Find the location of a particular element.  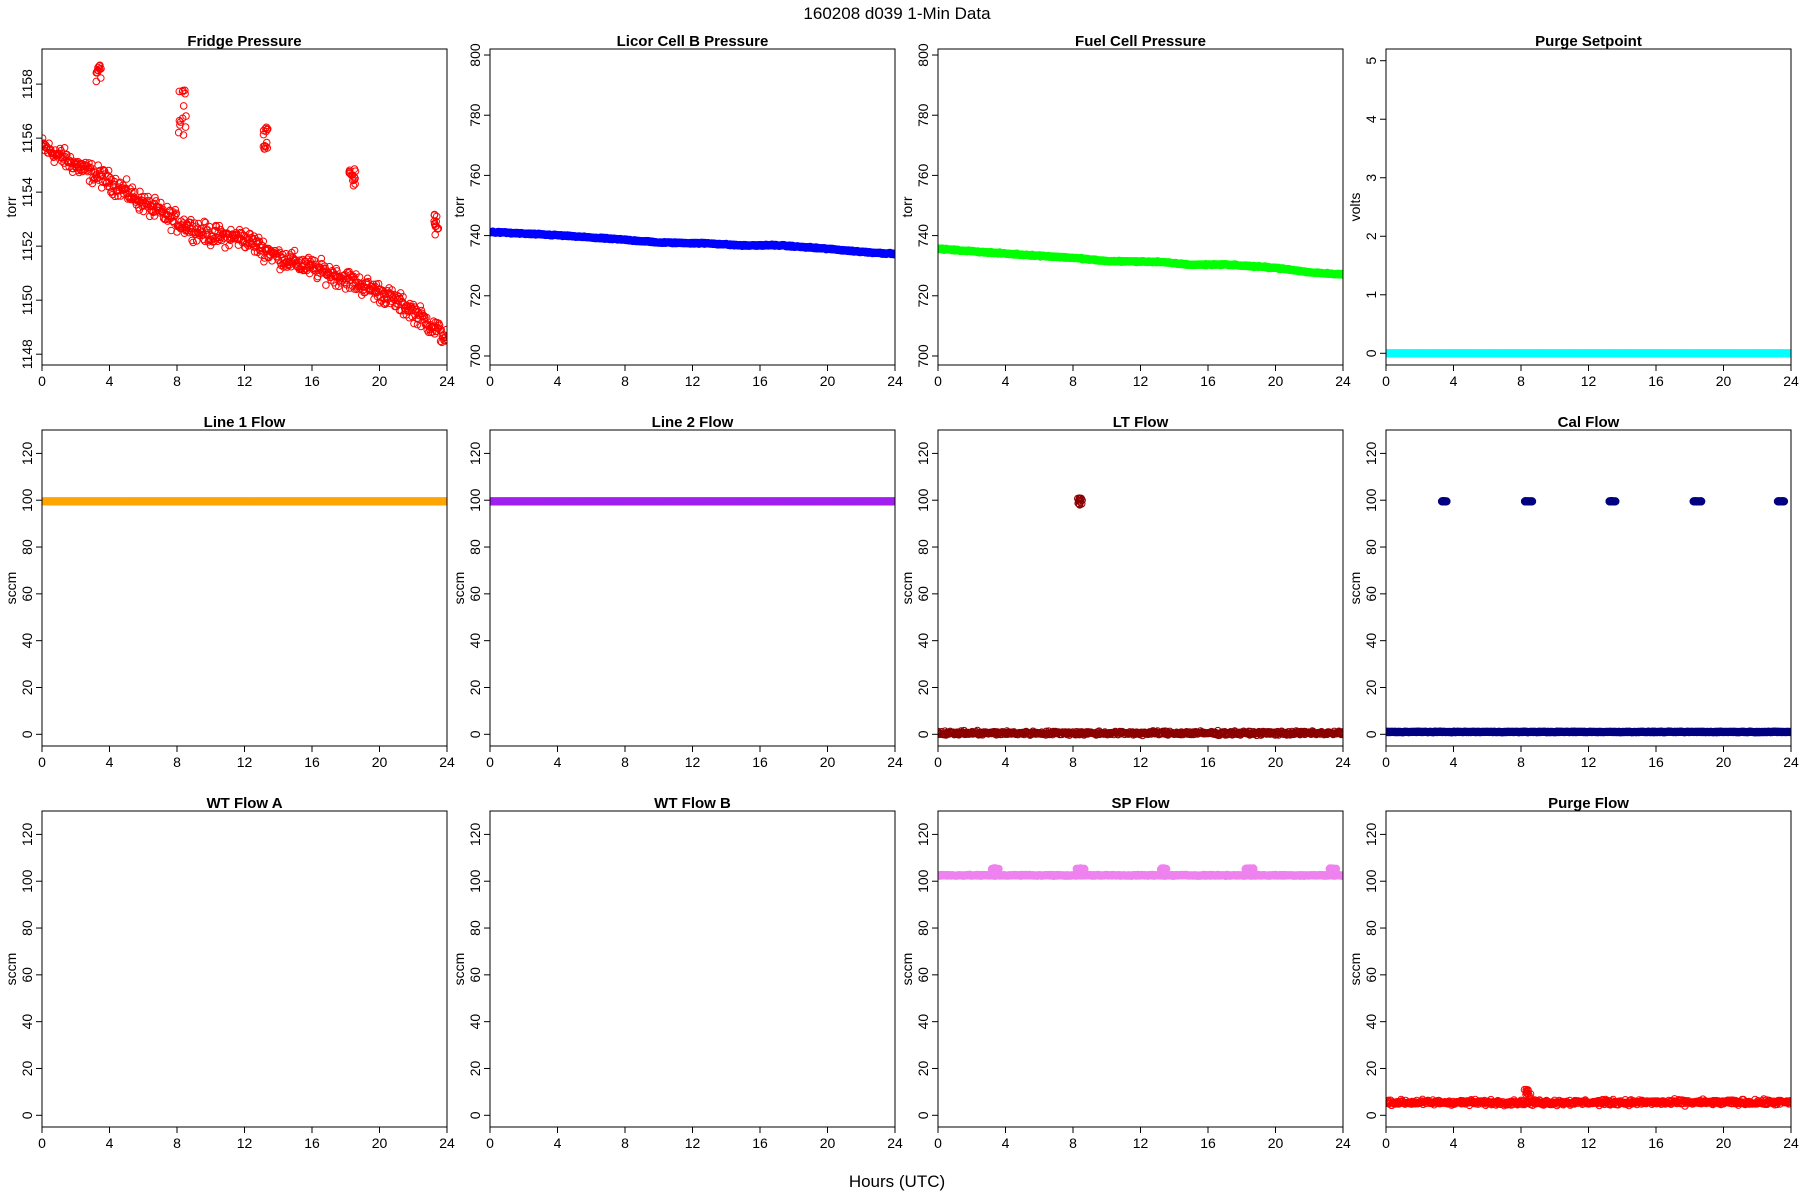

panel-title: LT Flow is located at coordinates (1141, 422).